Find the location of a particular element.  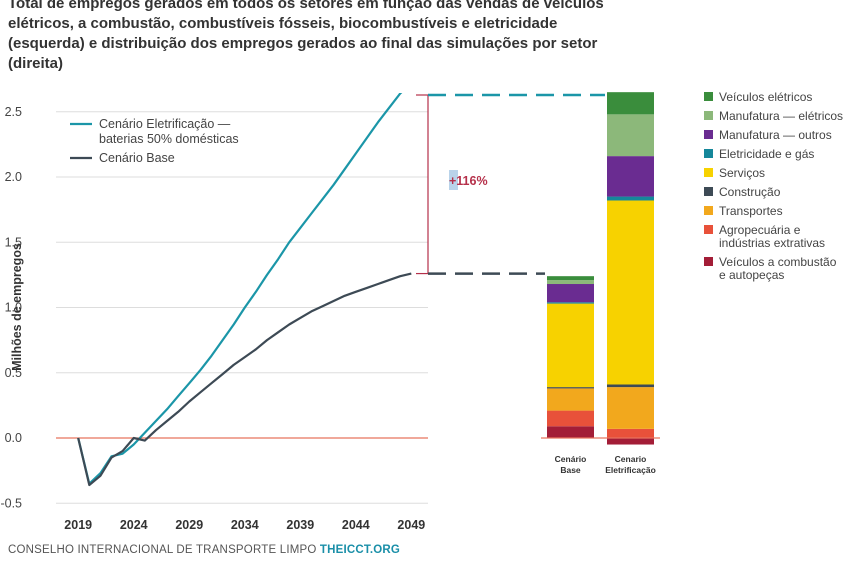

legend-label: Construção is located at coordinates (750, 192).